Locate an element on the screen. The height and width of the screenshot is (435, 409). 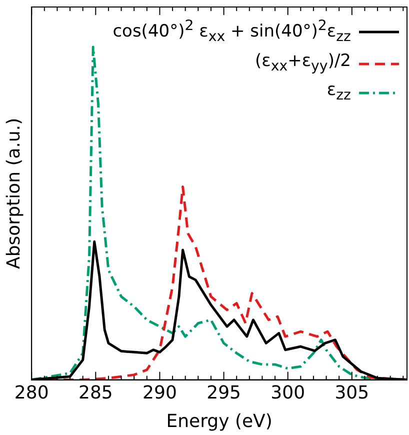
x-tick-label: 300 is located at coordinates (288, 393).